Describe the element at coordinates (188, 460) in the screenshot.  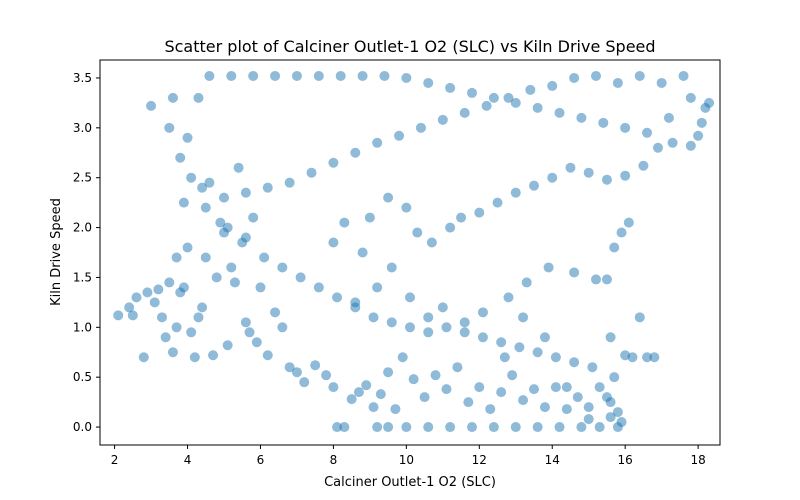
I see `x-tick-label: 4` at that location.